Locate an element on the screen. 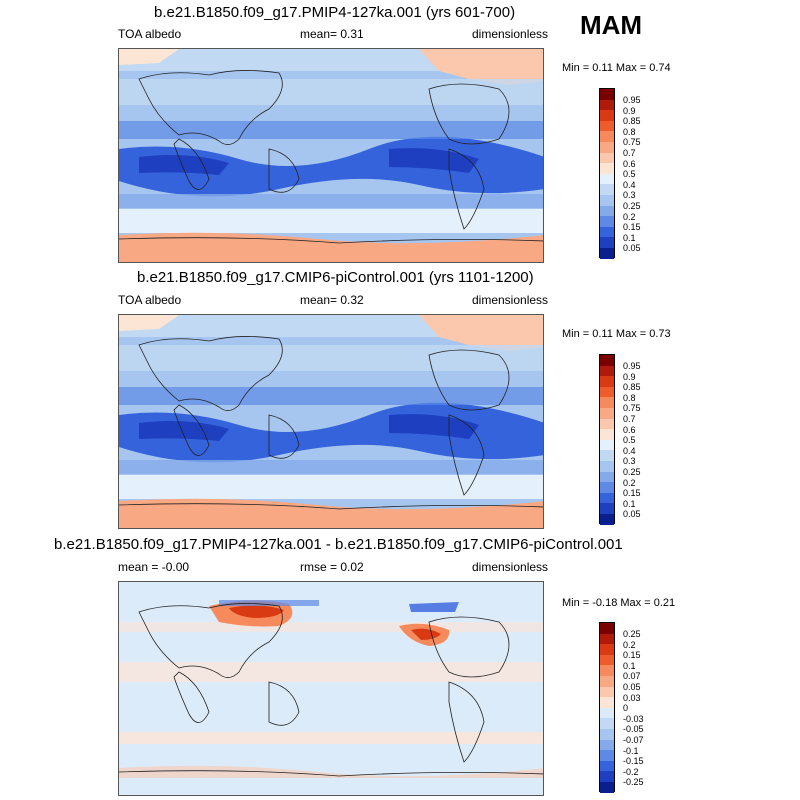  panel-3-units: dimensionless is located at coordinates (510, 567).